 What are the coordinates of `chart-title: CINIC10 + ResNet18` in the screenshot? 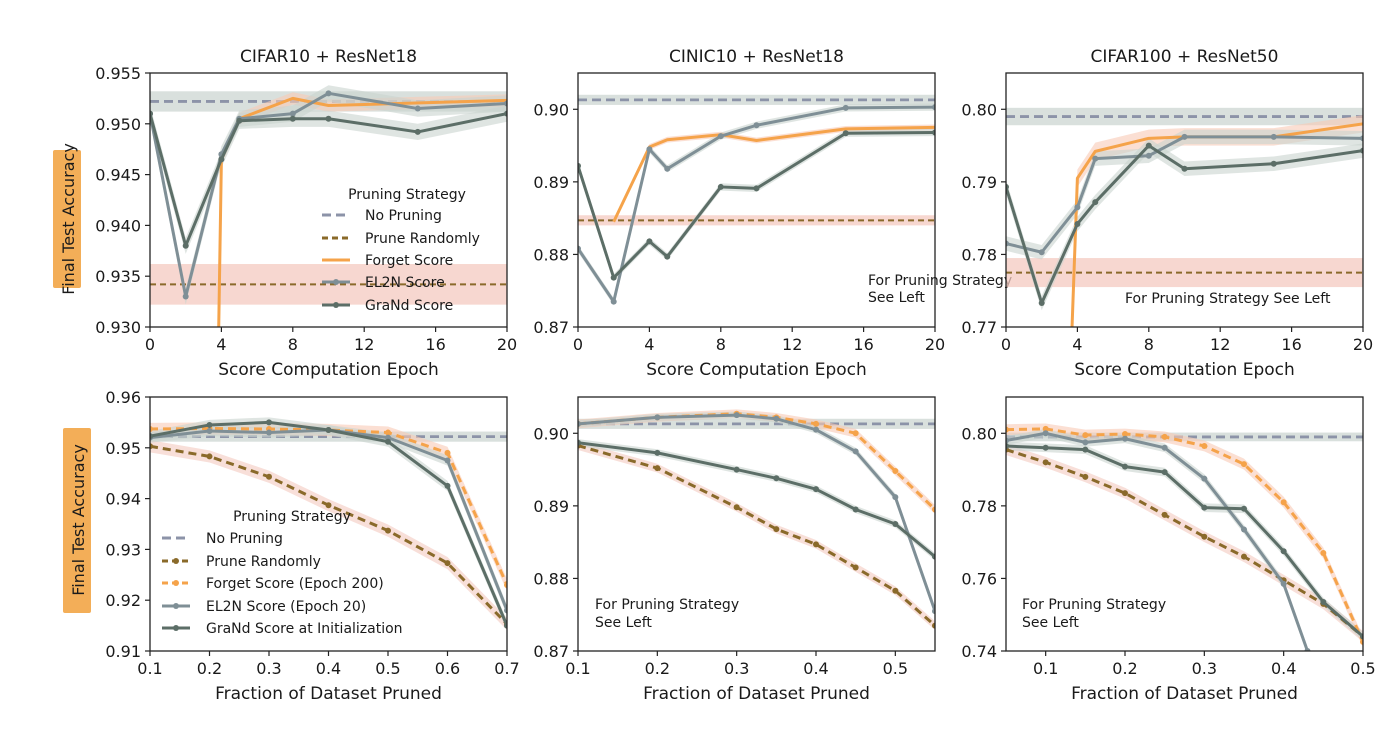 It's located at (756, 57).